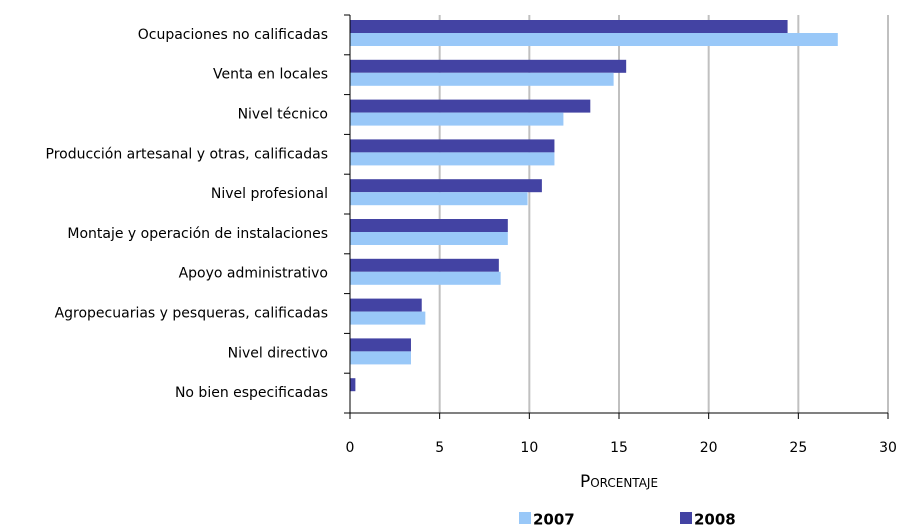  What do you see at coordinates (191, 314) in the screenshot?
I see `y-tick-label: Agropecuarias y pesqueras, calificadas` at bounding box center [191, 314].